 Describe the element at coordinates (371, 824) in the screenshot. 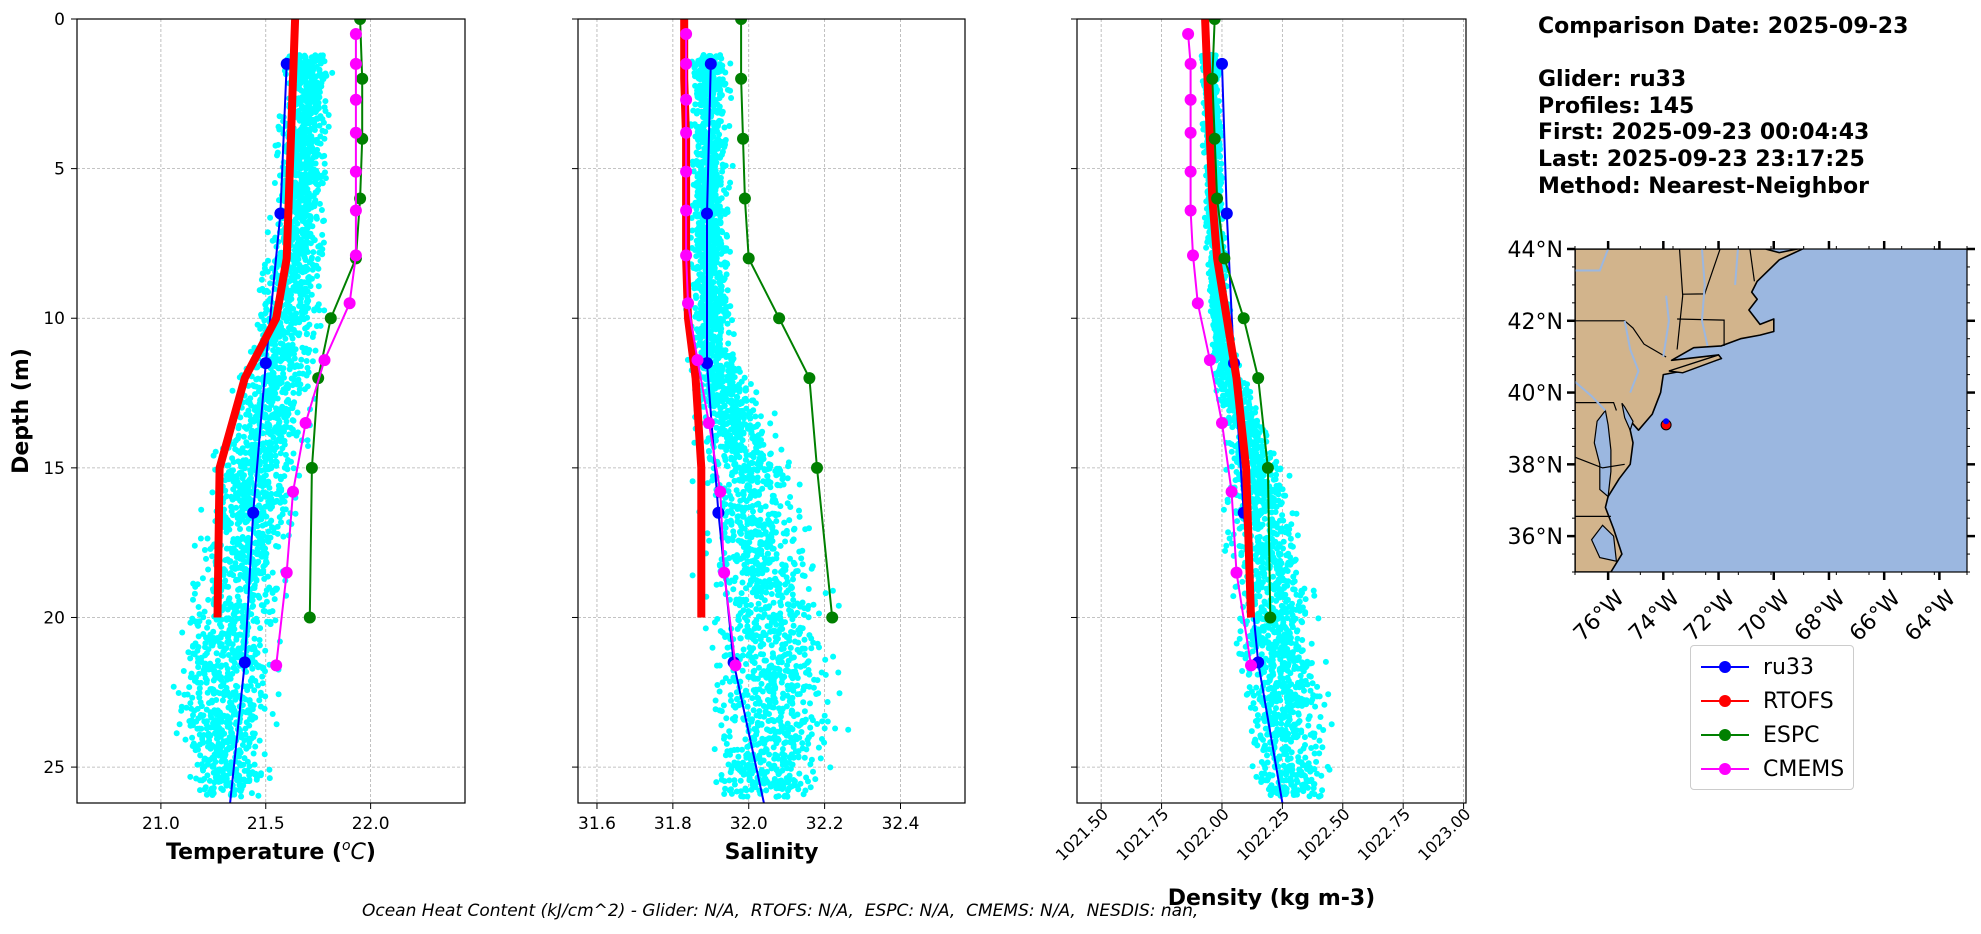

I see `x-tick-label: 22.0` at that location.